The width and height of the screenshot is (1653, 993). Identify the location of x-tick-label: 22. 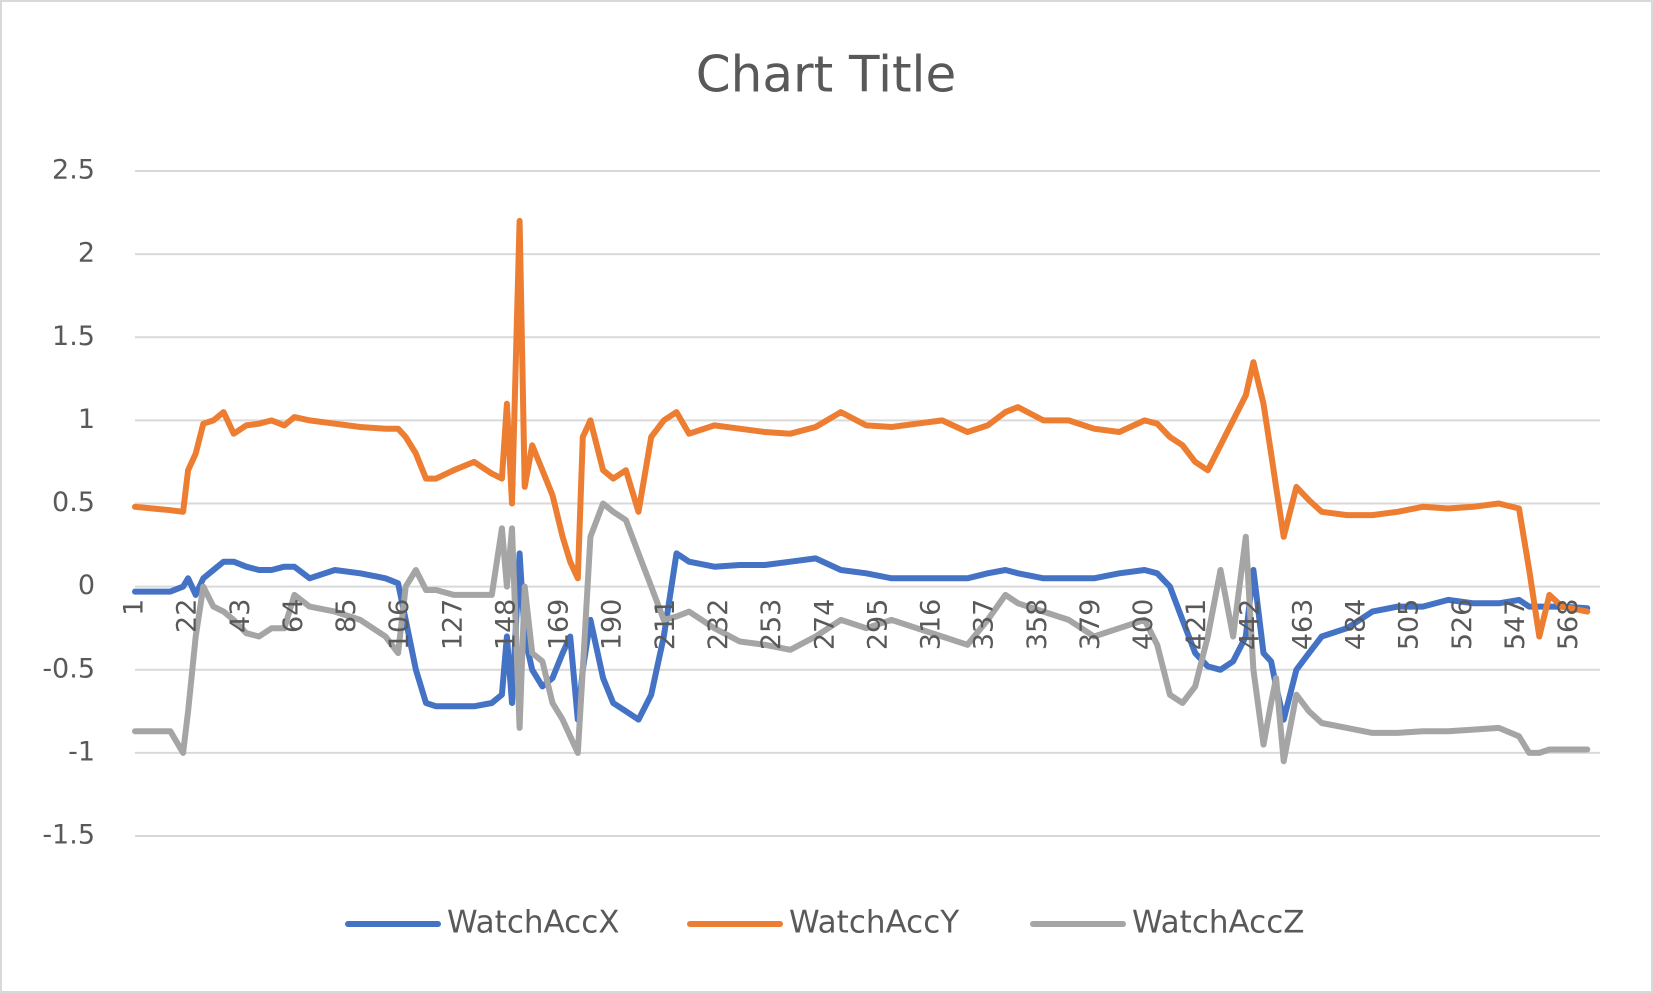
(187, 616).